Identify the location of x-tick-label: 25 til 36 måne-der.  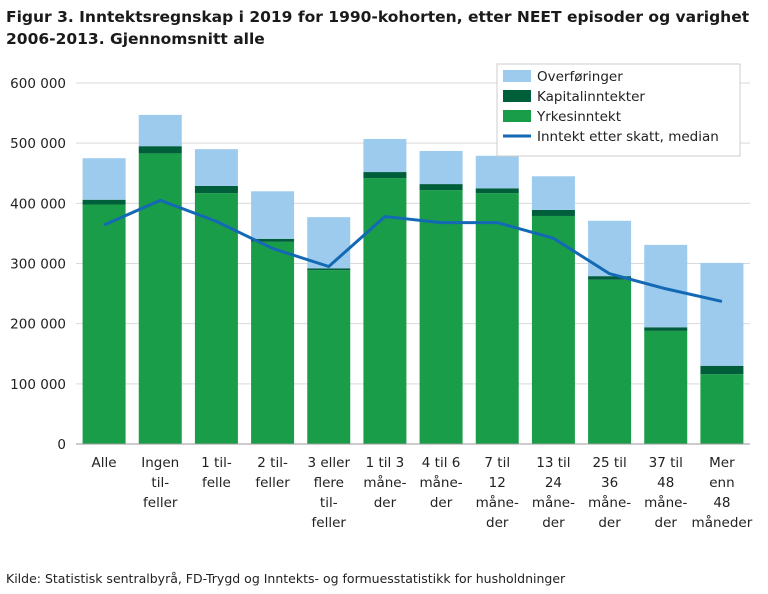
(609, 493).